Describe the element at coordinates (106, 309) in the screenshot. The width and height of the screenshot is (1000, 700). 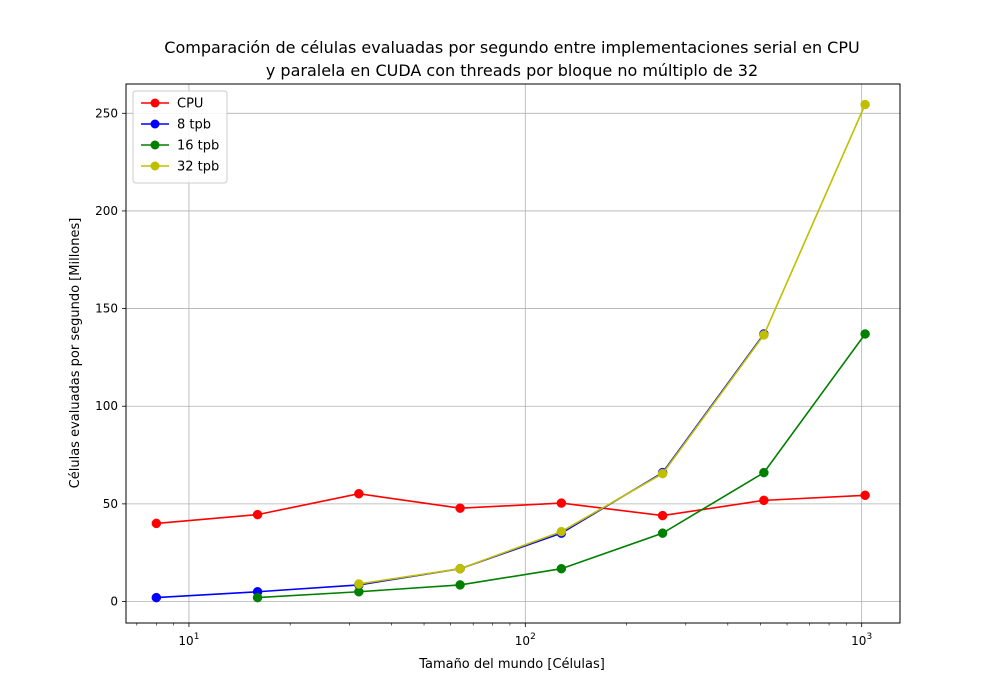
I see `y-tick-label: 150` at that location.